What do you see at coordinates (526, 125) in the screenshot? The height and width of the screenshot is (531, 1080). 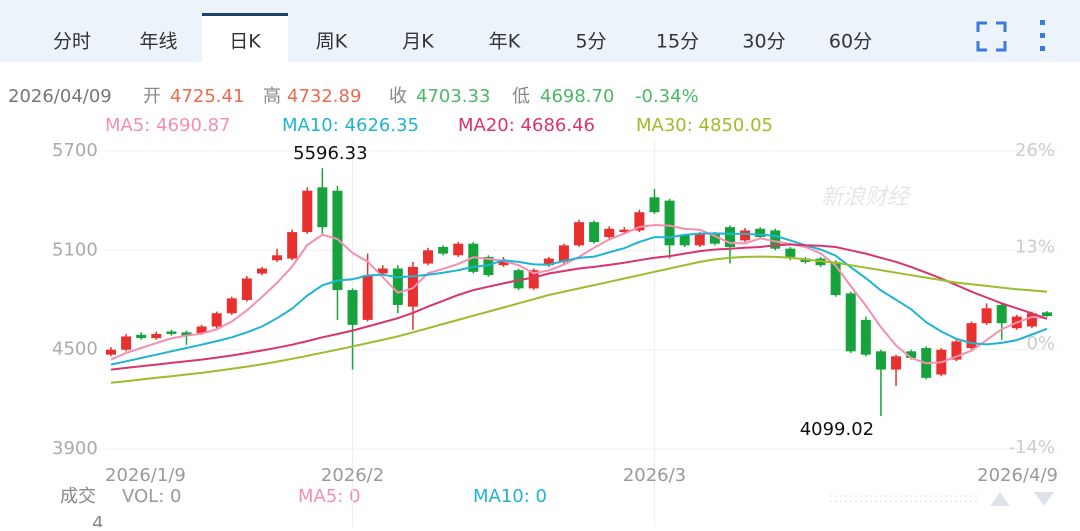 I see `legend-entry: MA20: 4686.46` at bounding box center [526, 125].